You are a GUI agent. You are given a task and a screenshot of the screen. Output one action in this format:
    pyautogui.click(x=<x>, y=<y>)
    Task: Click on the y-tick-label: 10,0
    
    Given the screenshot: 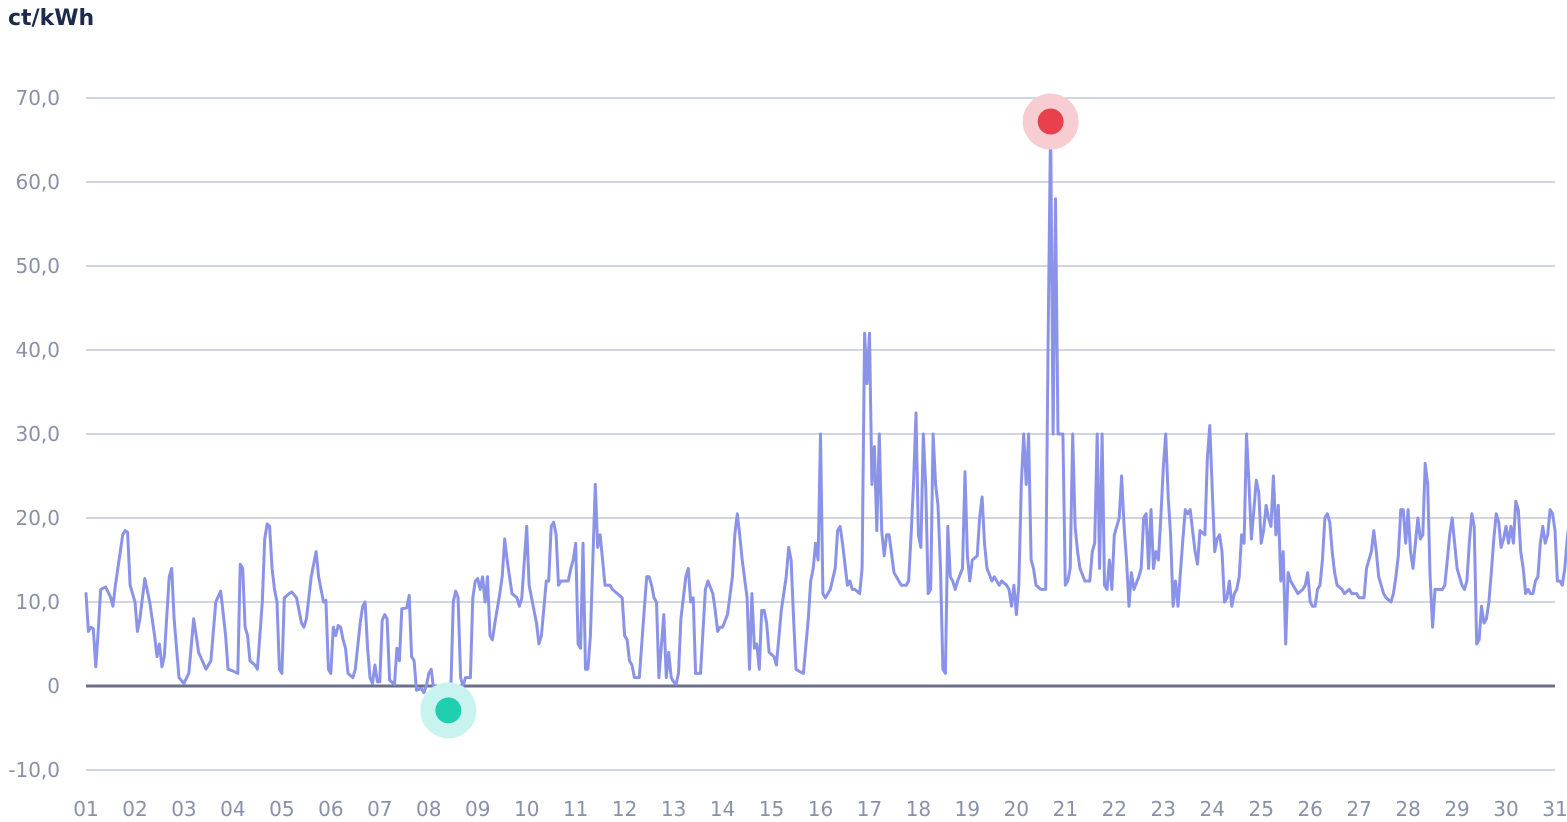 What is the action you would take?
    pyautogui.click(x=37, y=602)
    